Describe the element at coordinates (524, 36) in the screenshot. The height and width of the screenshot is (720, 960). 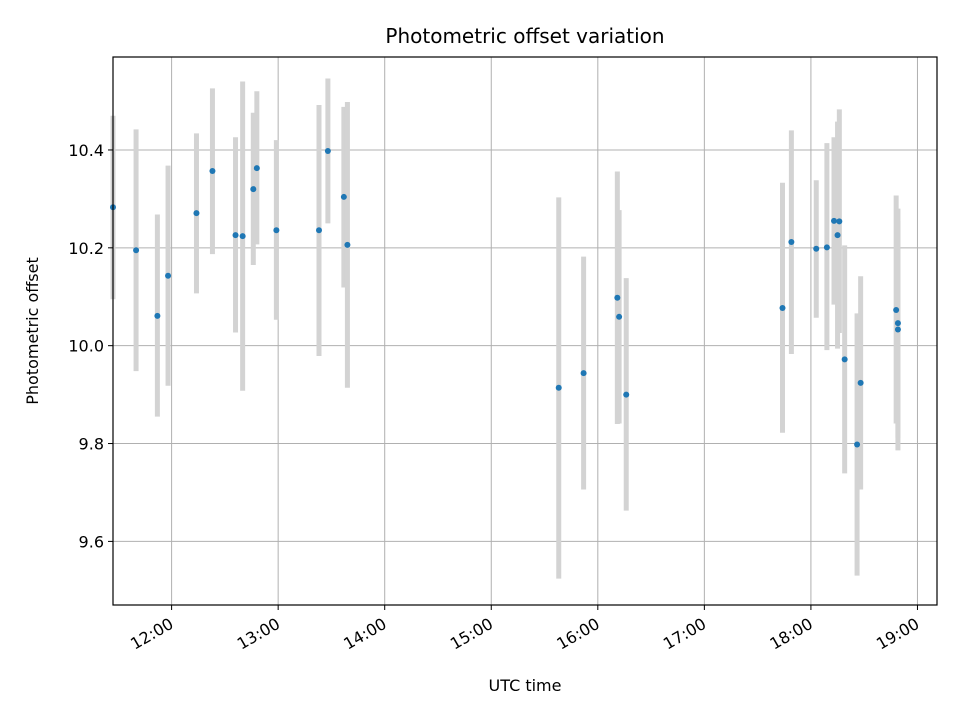
I see `chart-title: Photometric offset variation` at that location.